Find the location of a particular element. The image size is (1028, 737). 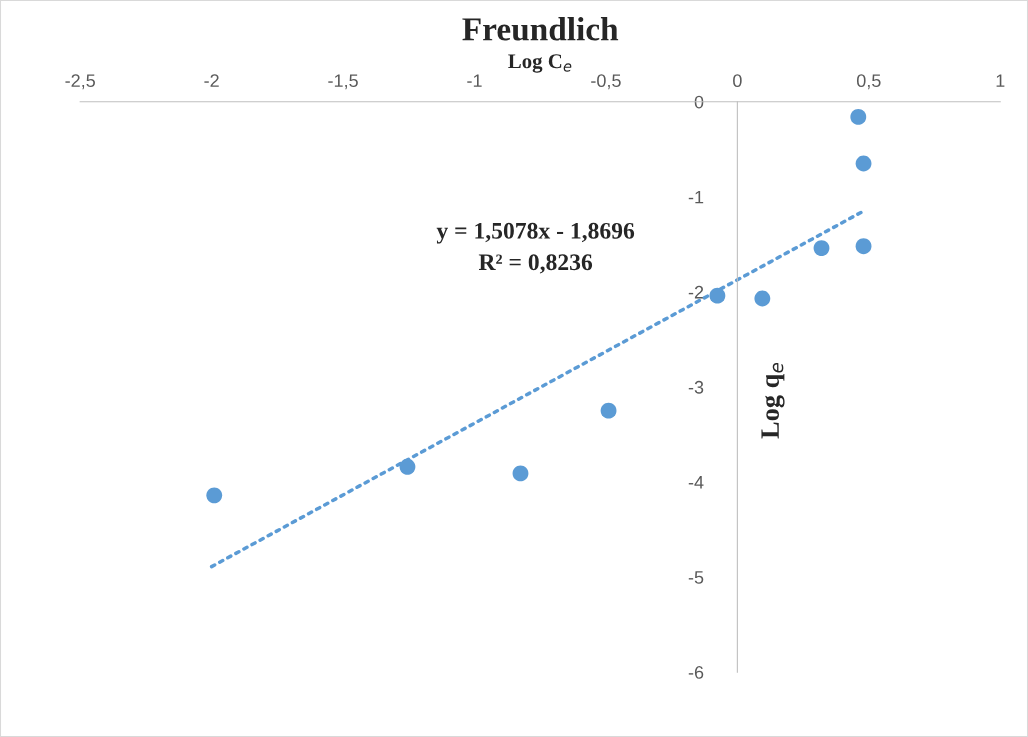

annotation: y = 1,5078x - 1,8696 is located at coordinates (535, 233).